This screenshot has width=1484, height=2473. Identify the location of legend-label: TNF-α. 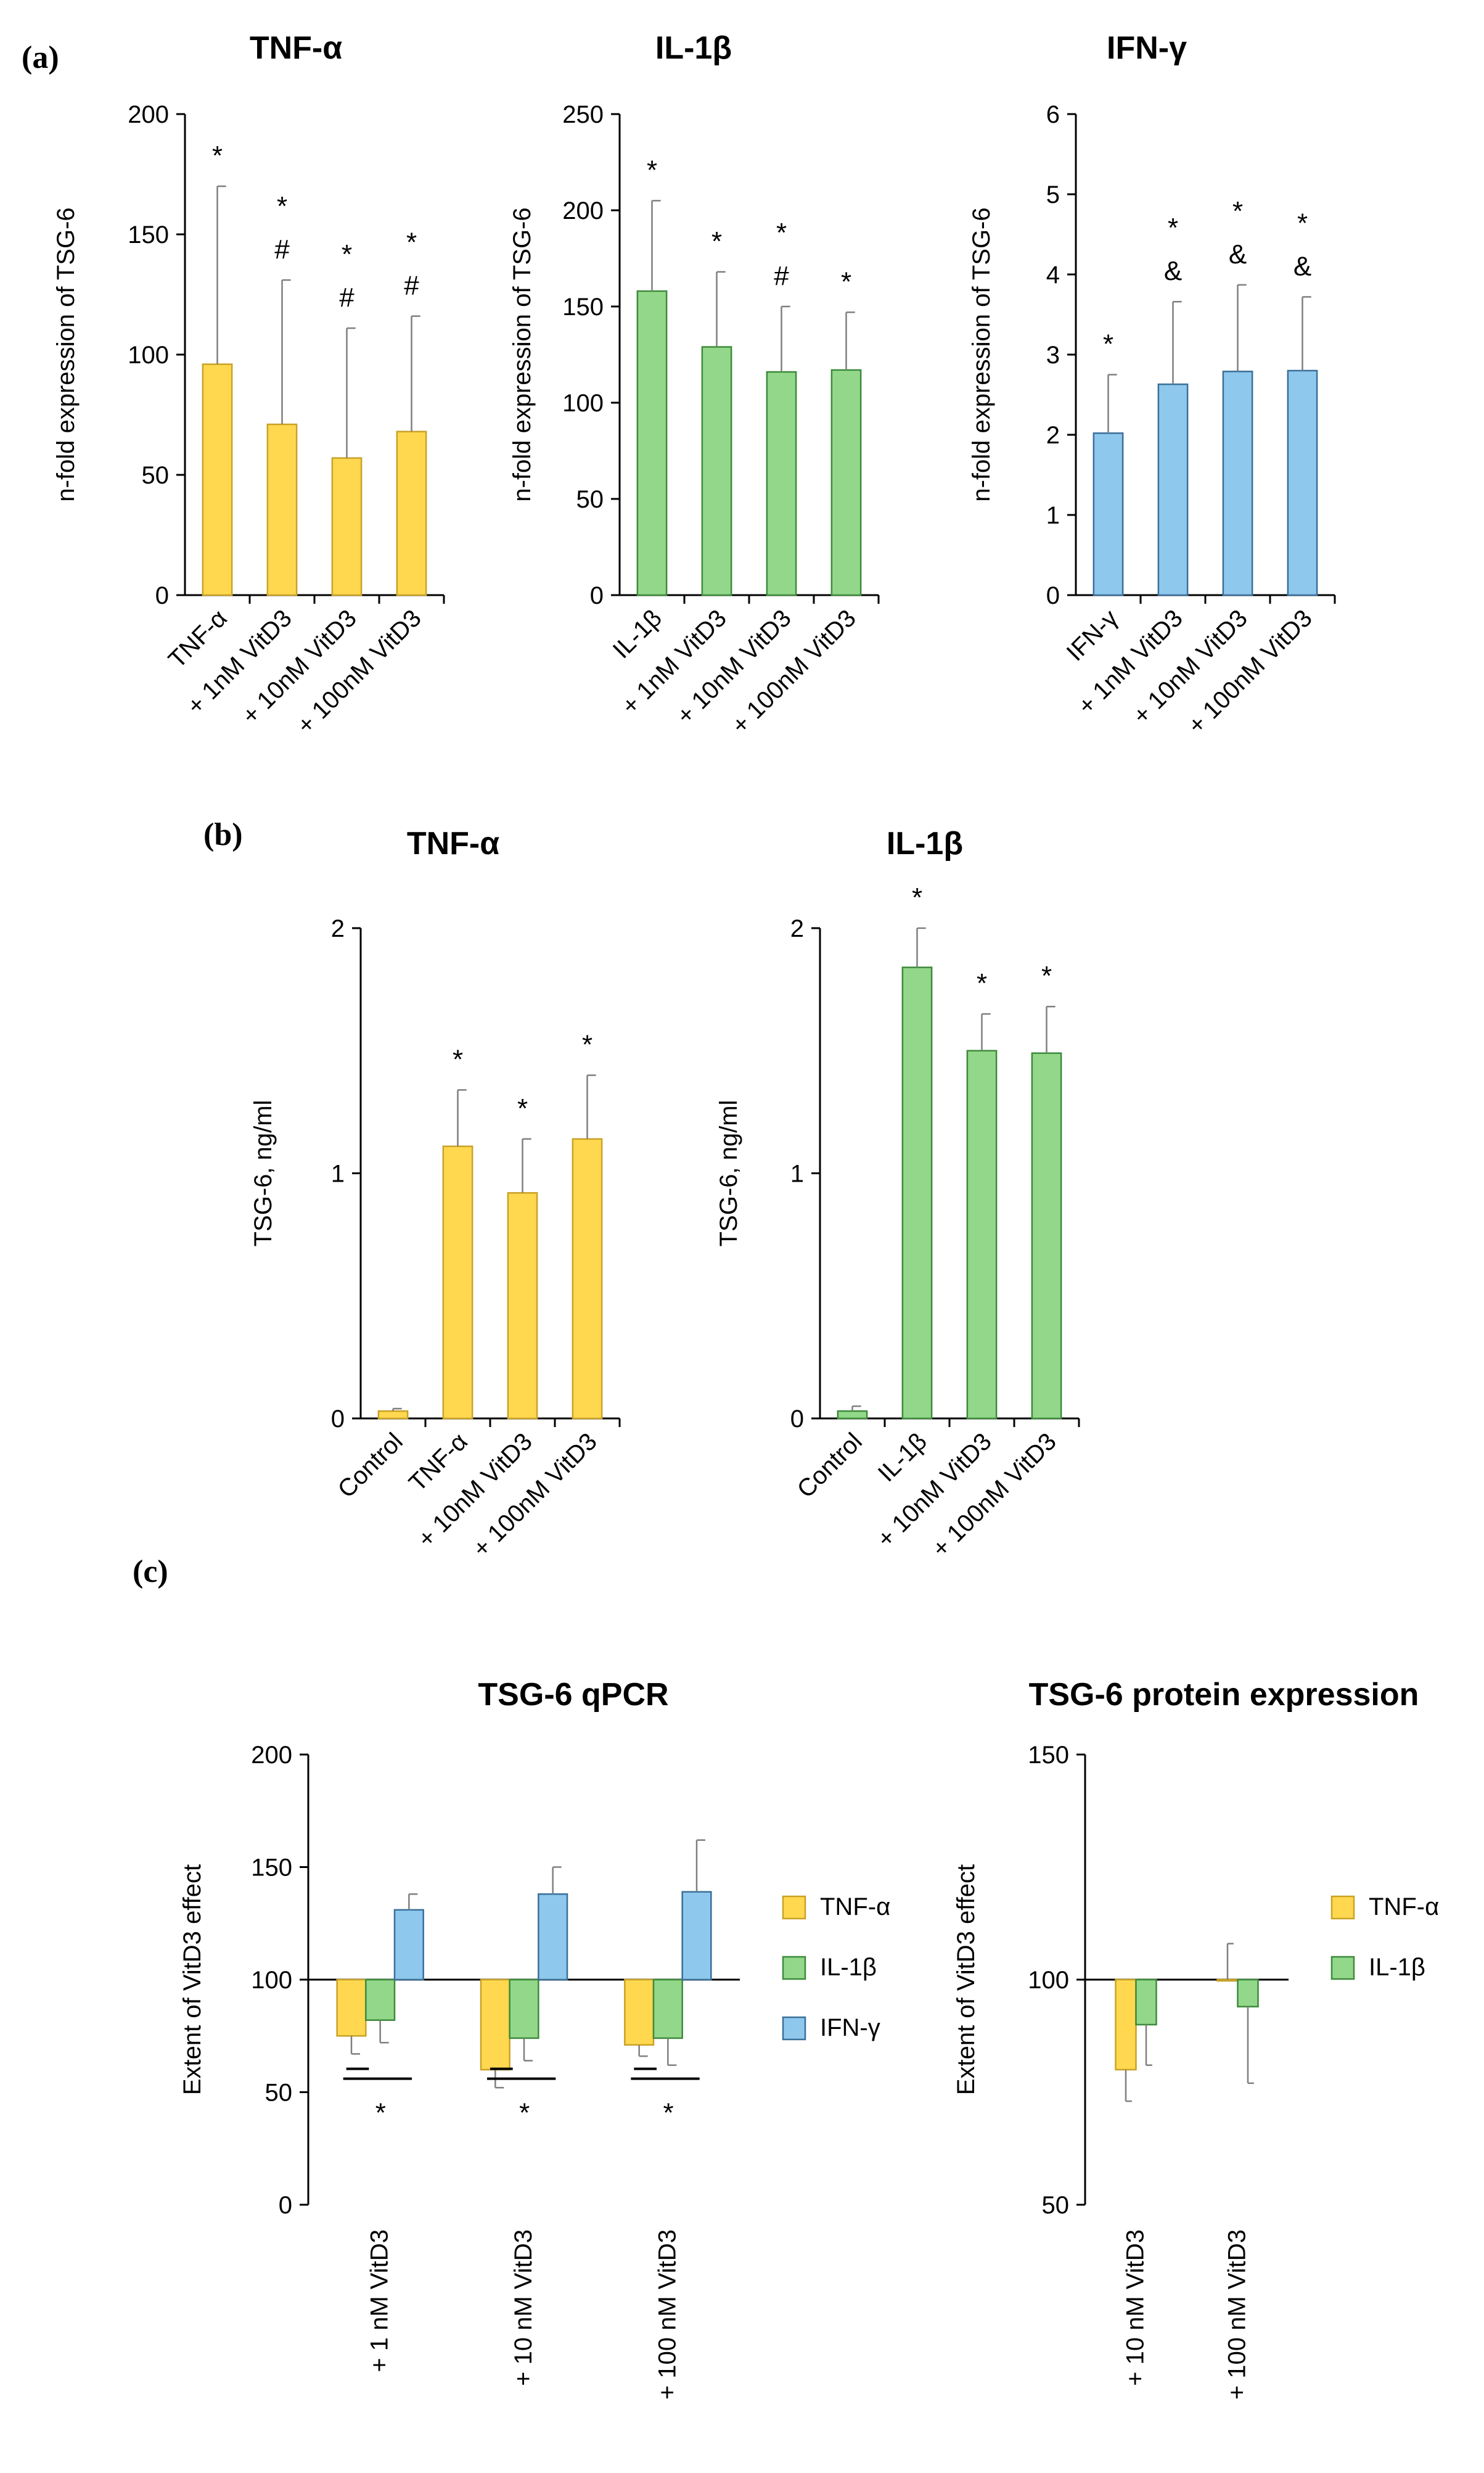
(855, 1906).